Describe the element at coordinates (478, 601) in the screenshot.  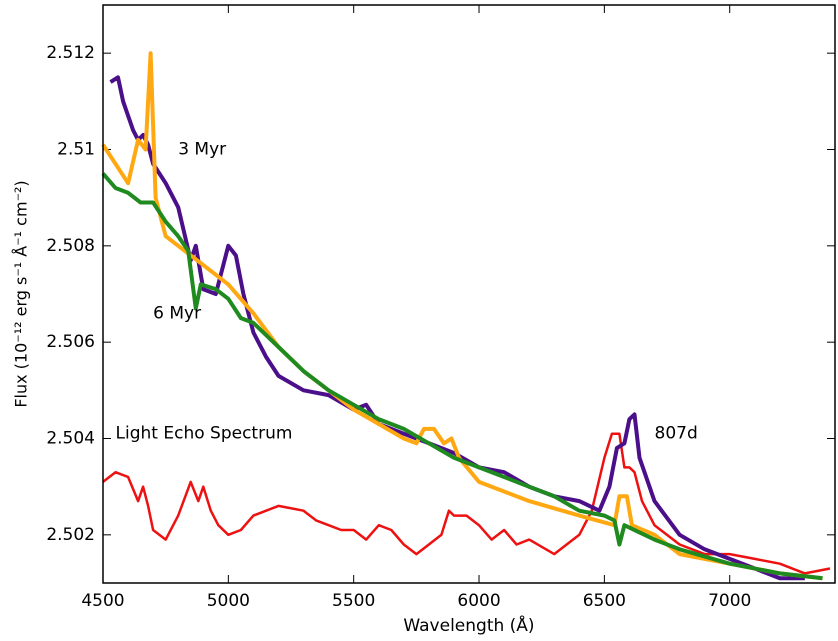
I see `x-tick-label: 6000` at that location.